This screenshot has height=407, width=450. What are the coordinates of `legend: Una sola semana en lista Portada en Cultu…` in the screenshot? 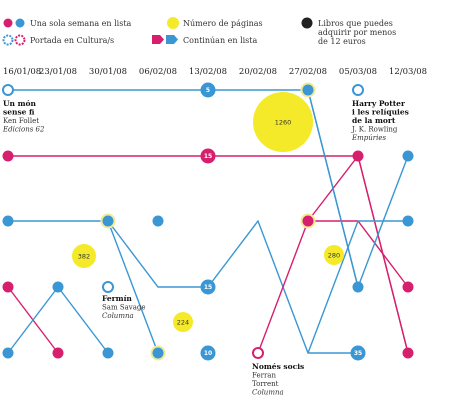 It's located at (199, 31).